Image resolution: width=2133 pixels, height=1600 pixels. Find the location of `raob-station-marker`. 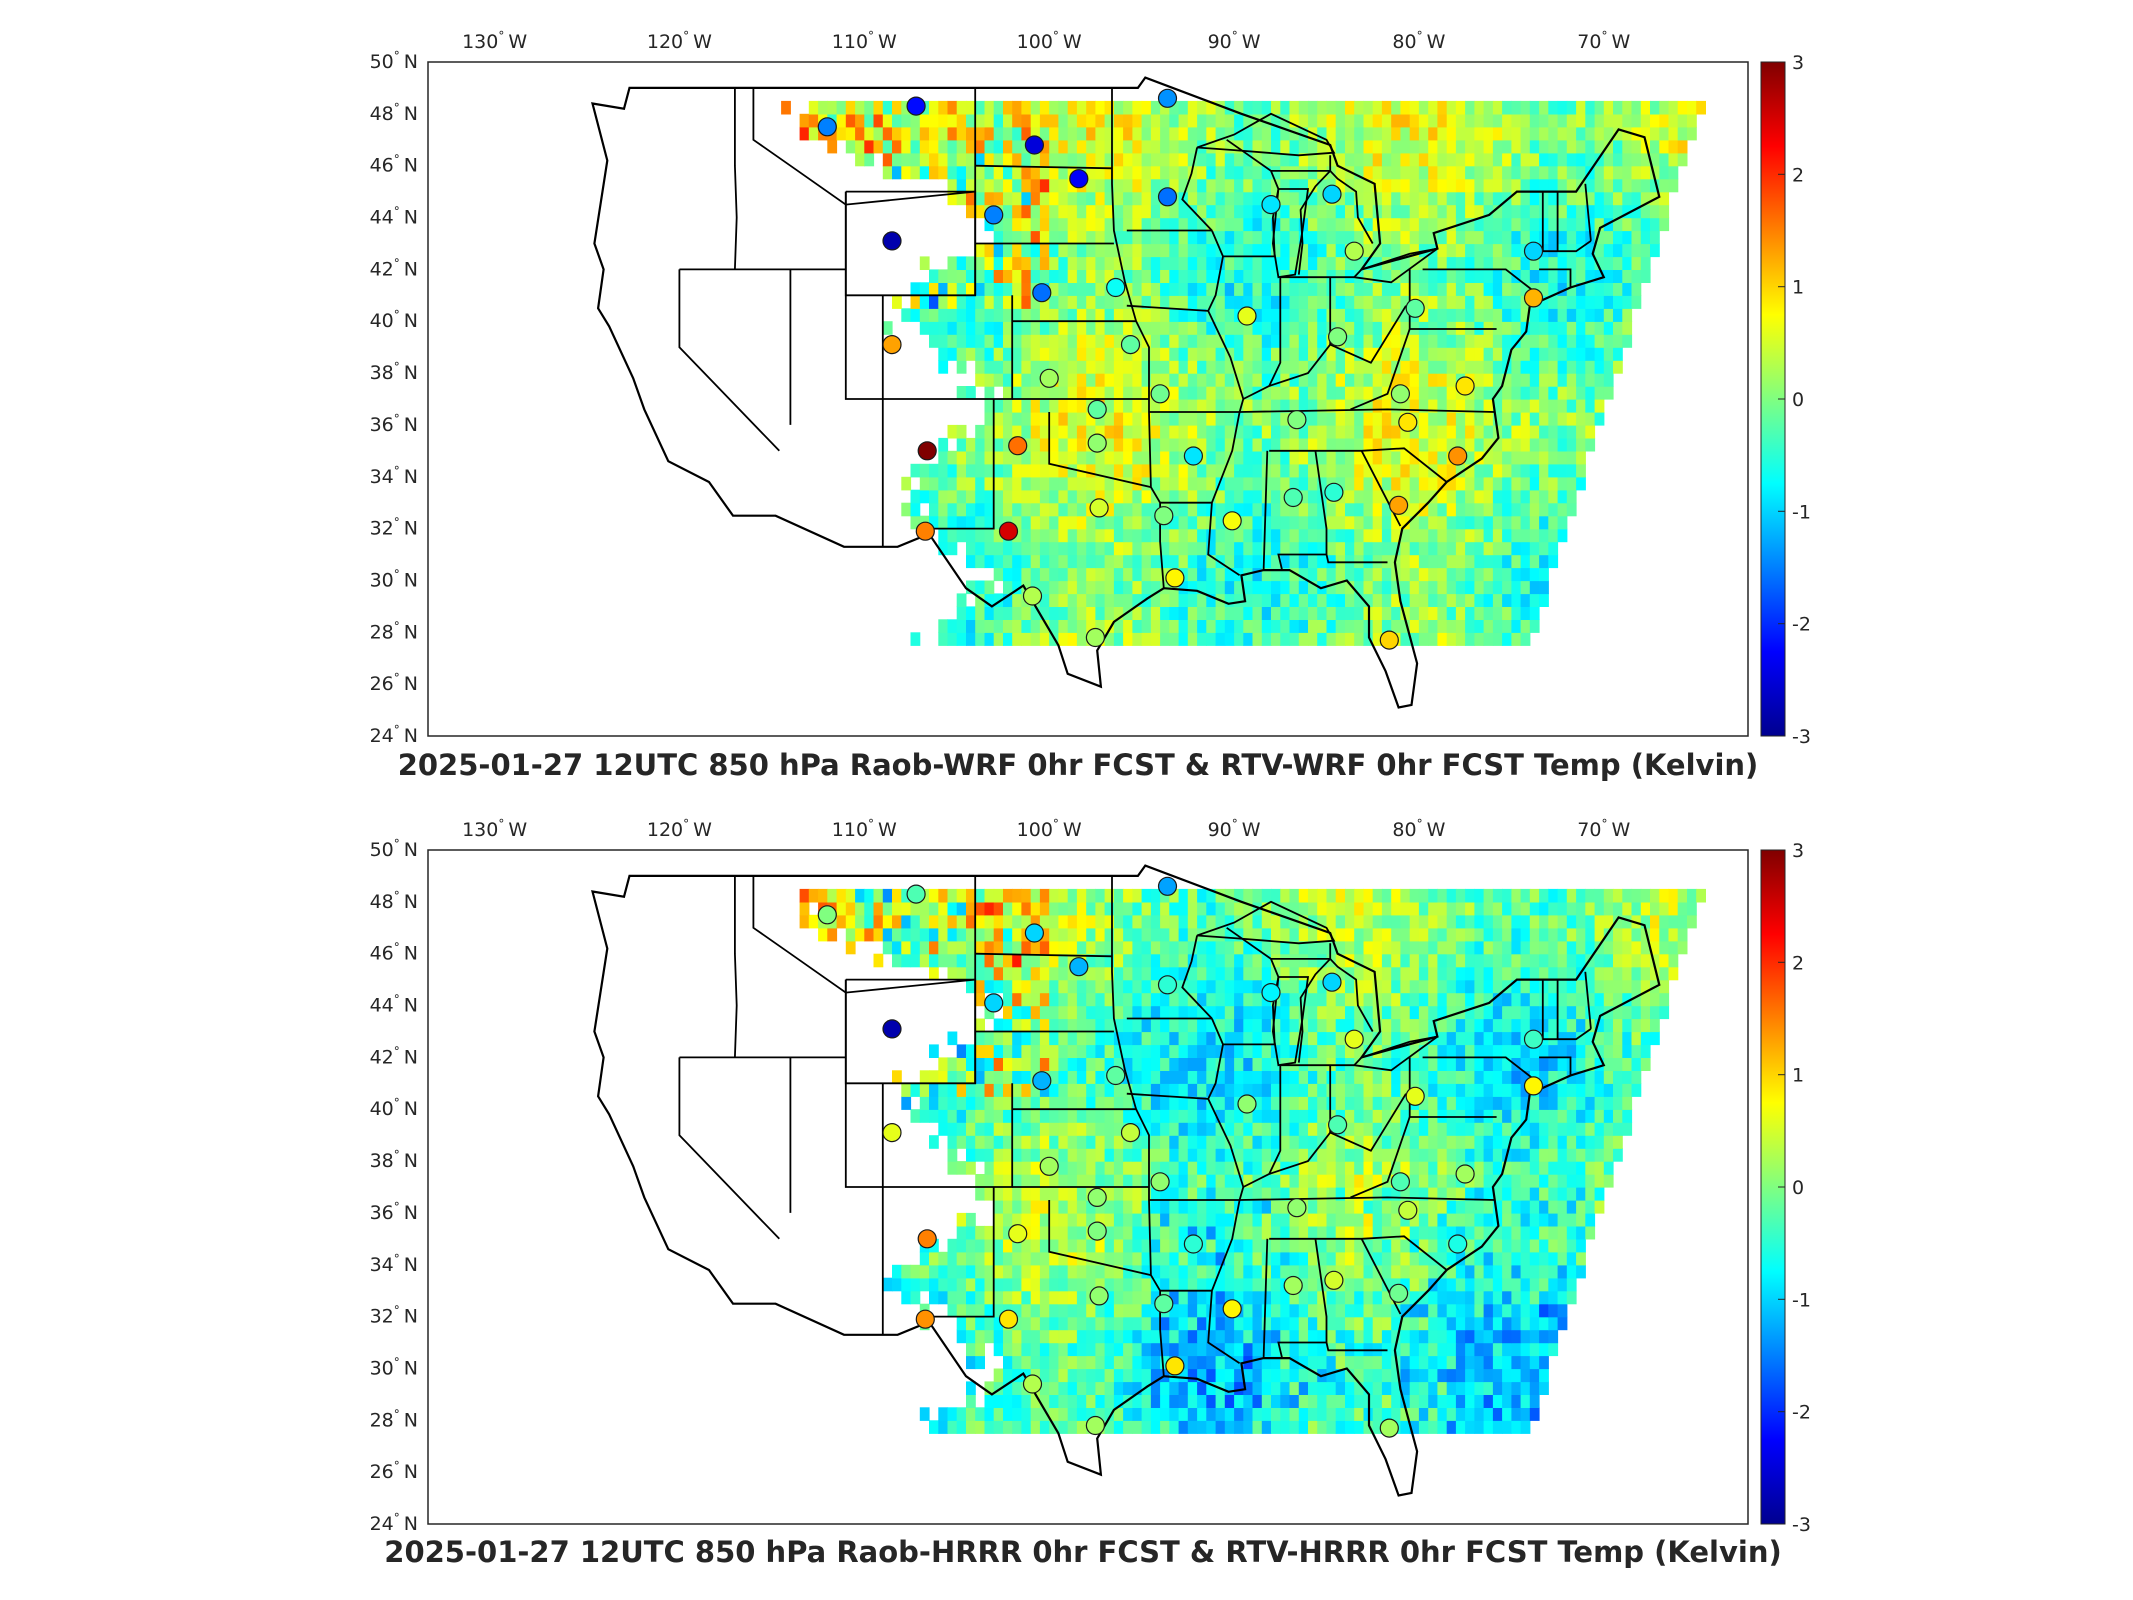

raob-station-marker is located at coordinates (925, 531).